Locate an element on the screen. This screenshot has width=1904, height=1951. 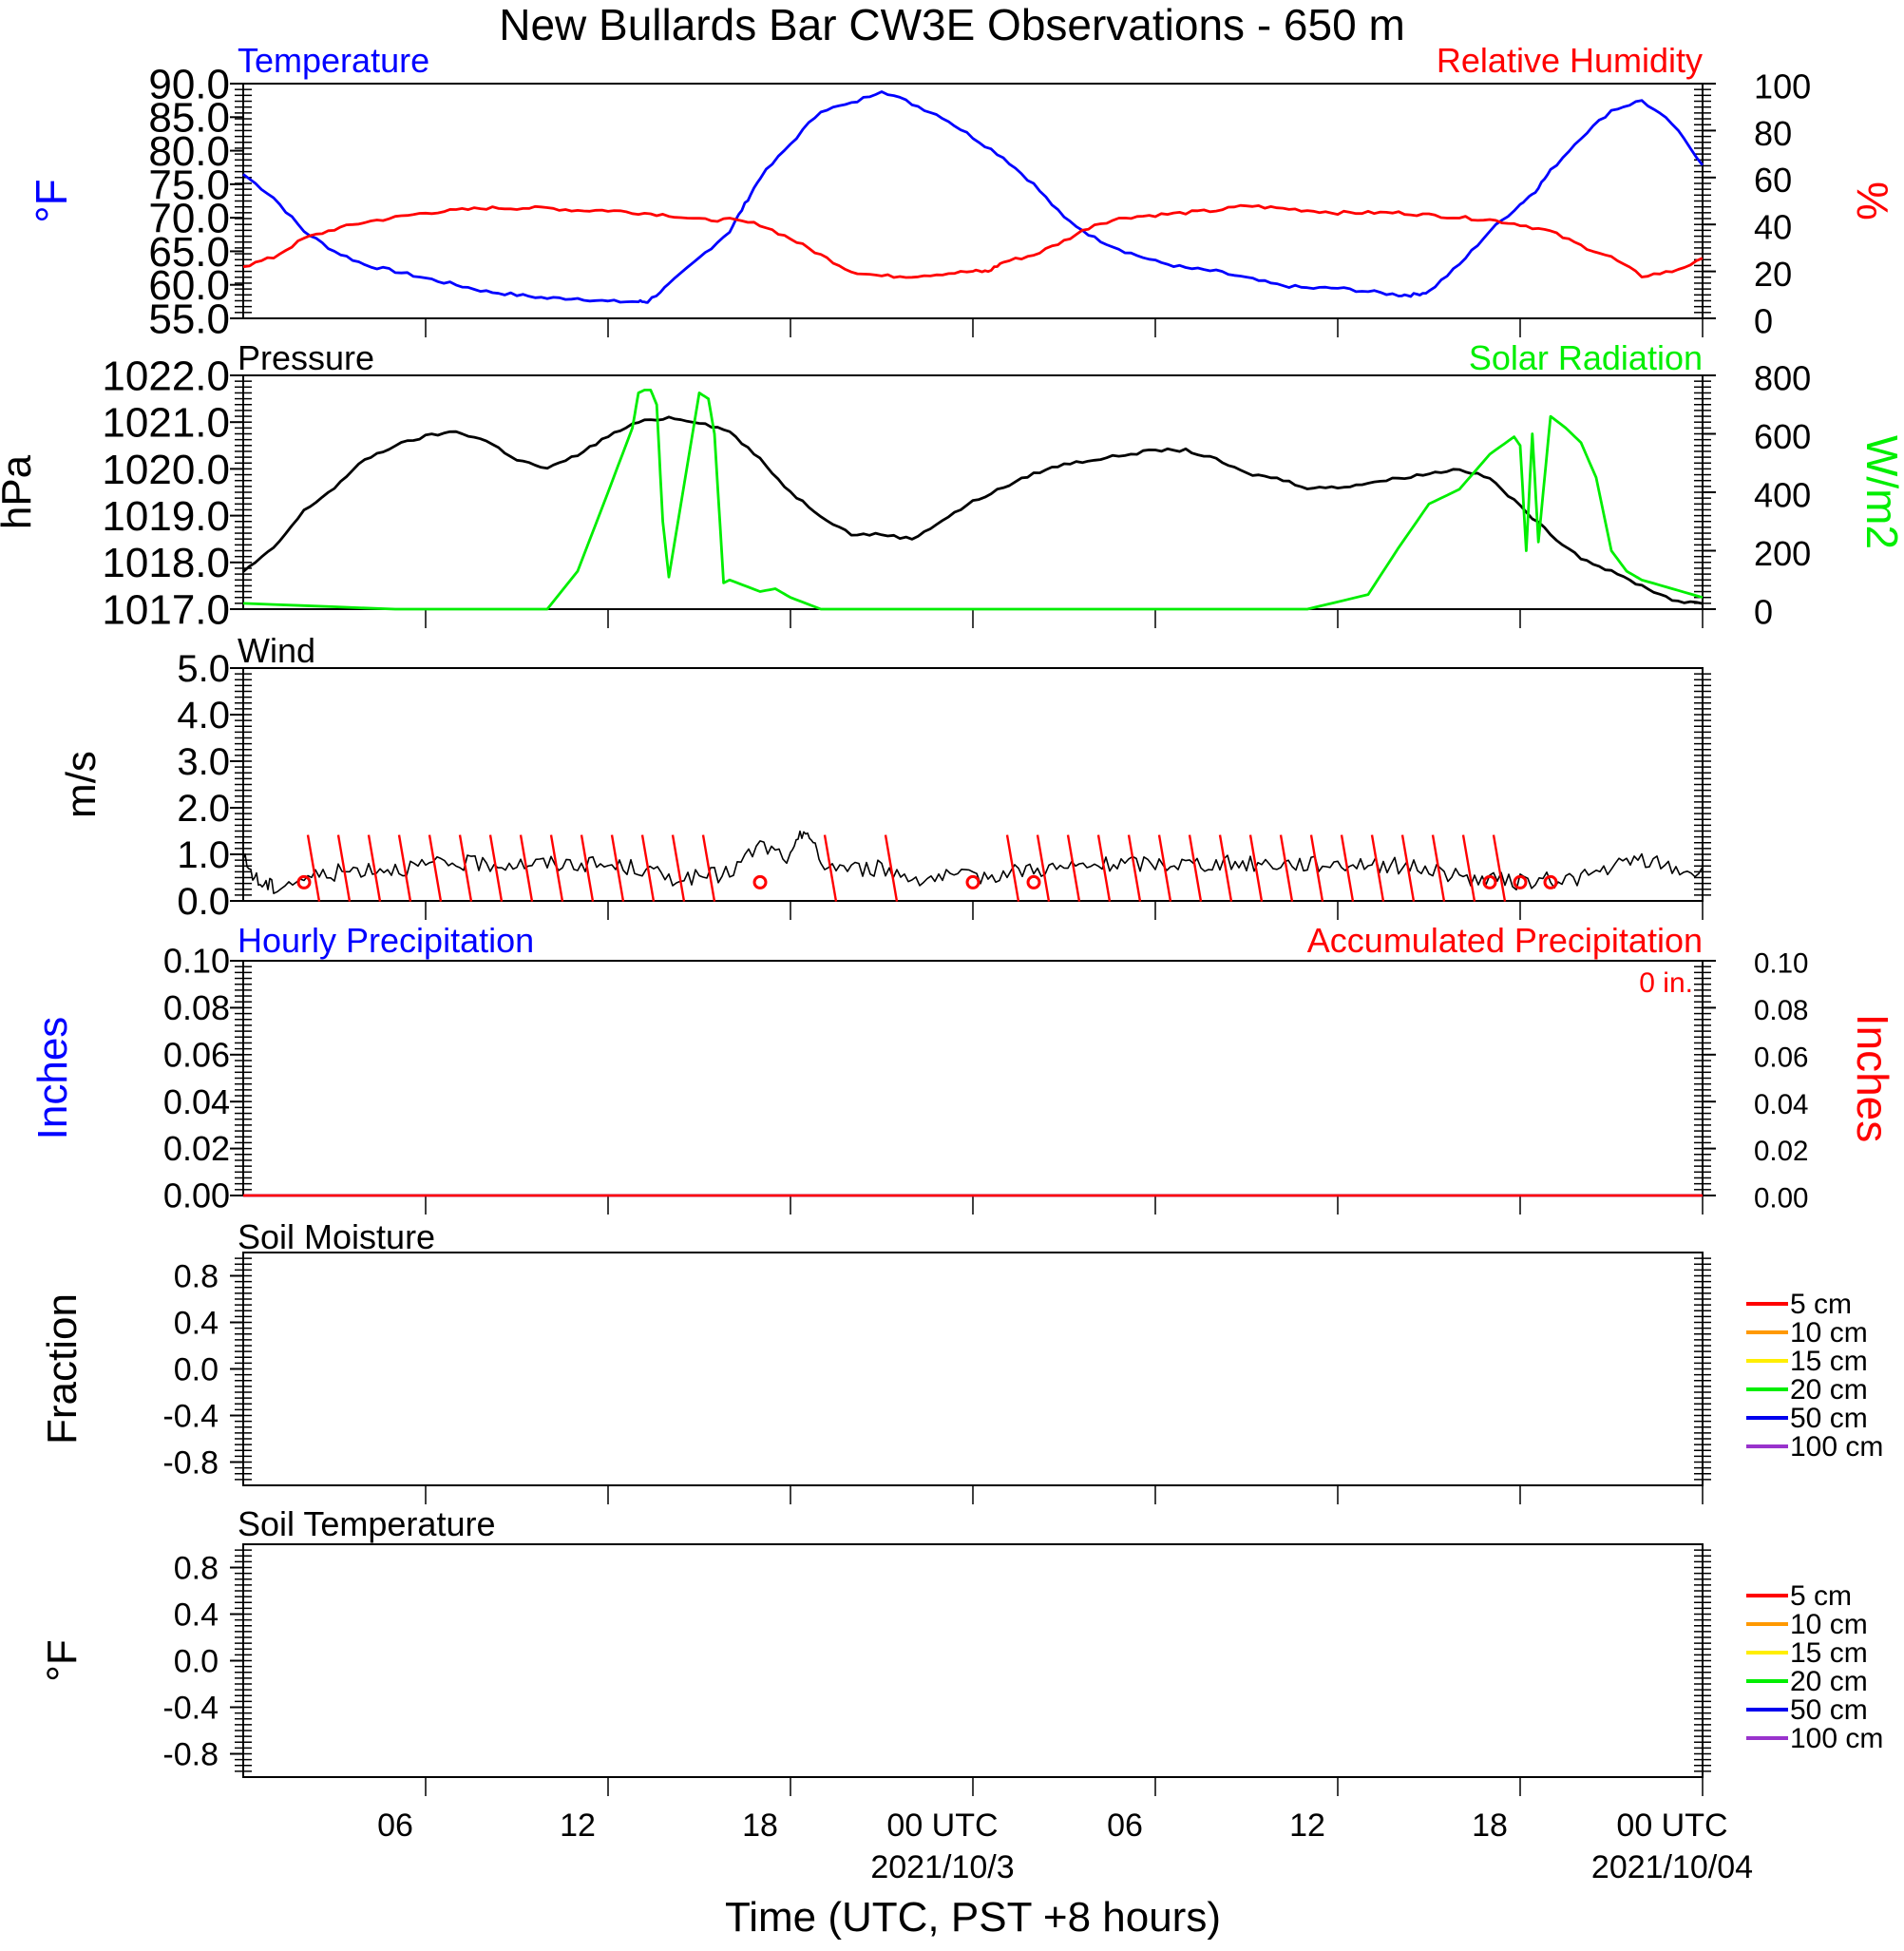
y-tick-label-left: 60.0 is located at coordinates (189, 285).